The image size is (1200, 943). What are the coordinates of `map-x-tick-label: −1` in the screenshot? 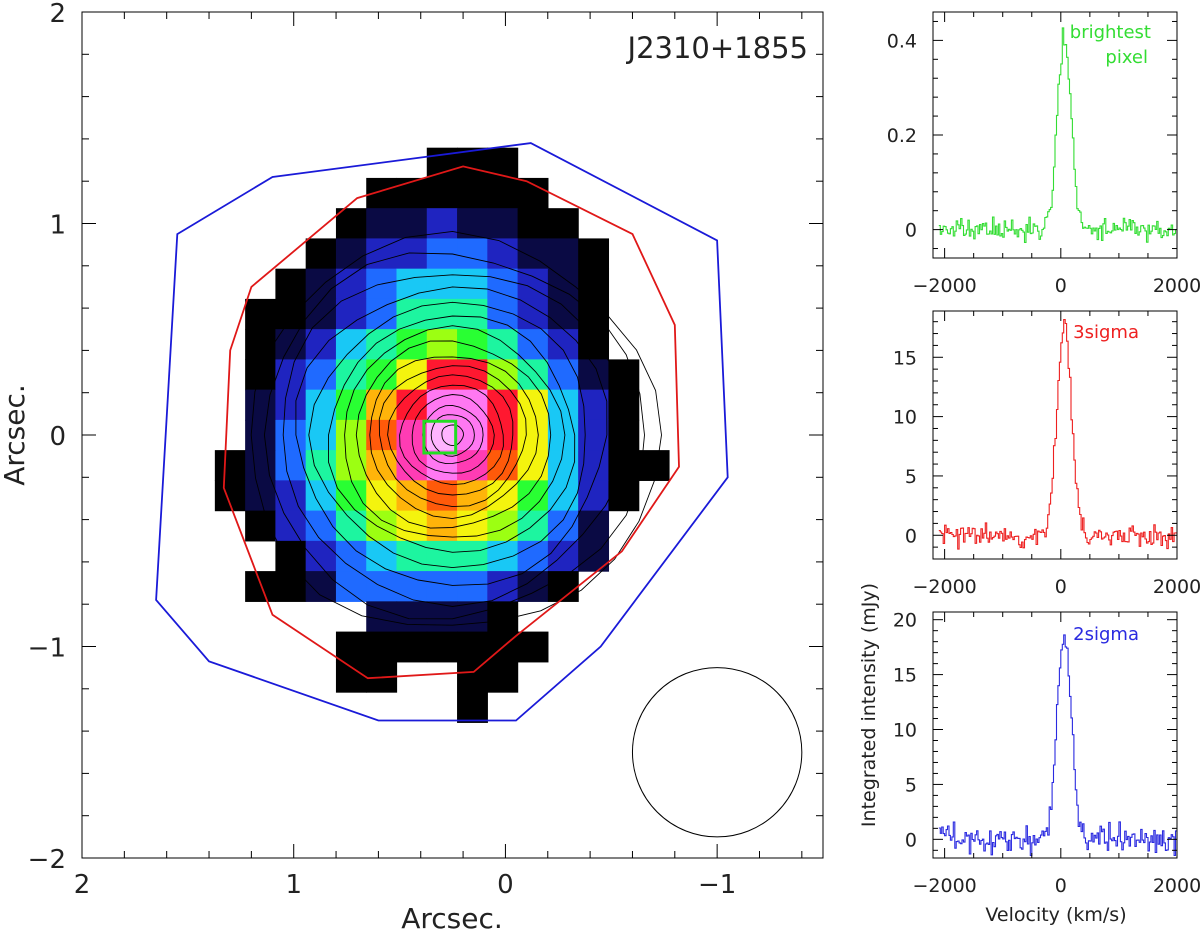 It's located at (717, 885).